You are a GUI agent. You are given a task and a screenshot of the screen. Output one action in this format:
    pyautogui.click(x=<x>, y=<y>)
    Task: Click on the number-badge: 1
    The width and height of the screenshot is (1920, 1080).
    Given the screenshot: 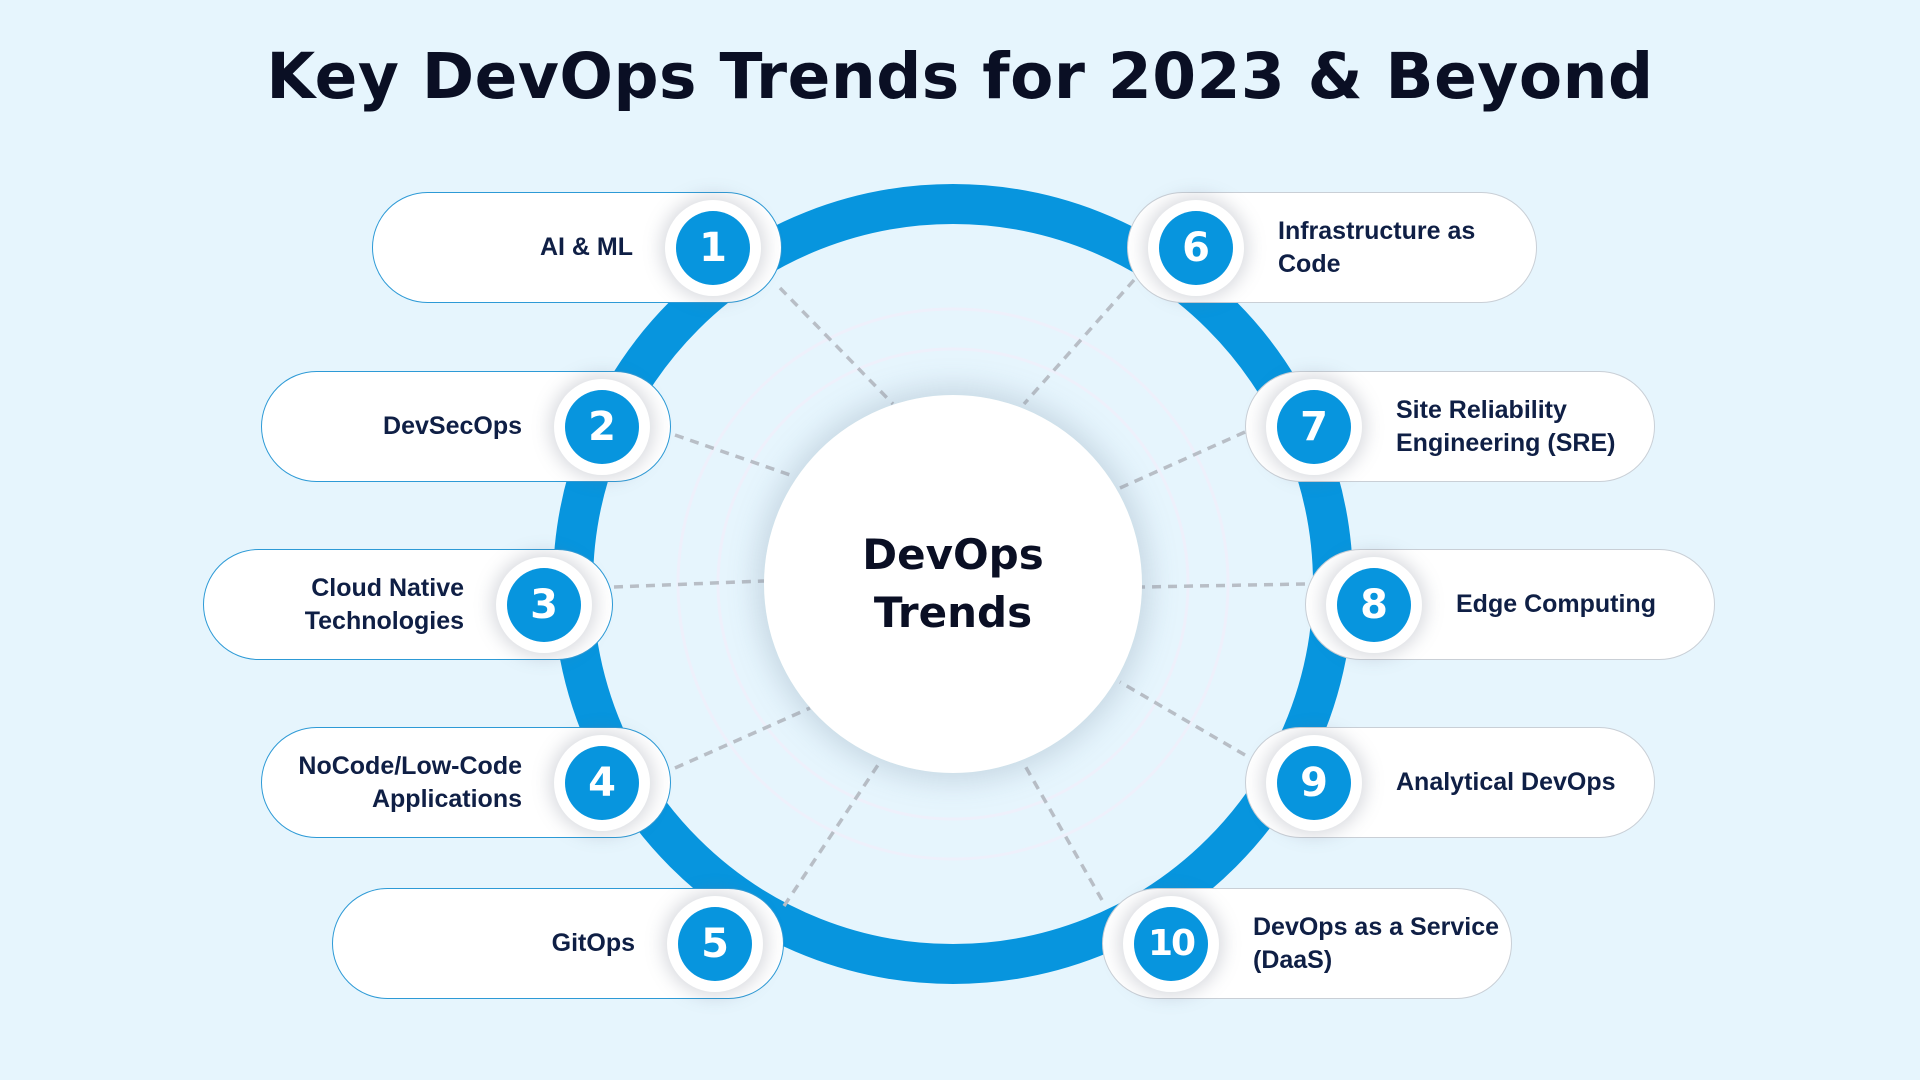 What is the action you would take?
    pyautogui.click(x=713, y=247)
    